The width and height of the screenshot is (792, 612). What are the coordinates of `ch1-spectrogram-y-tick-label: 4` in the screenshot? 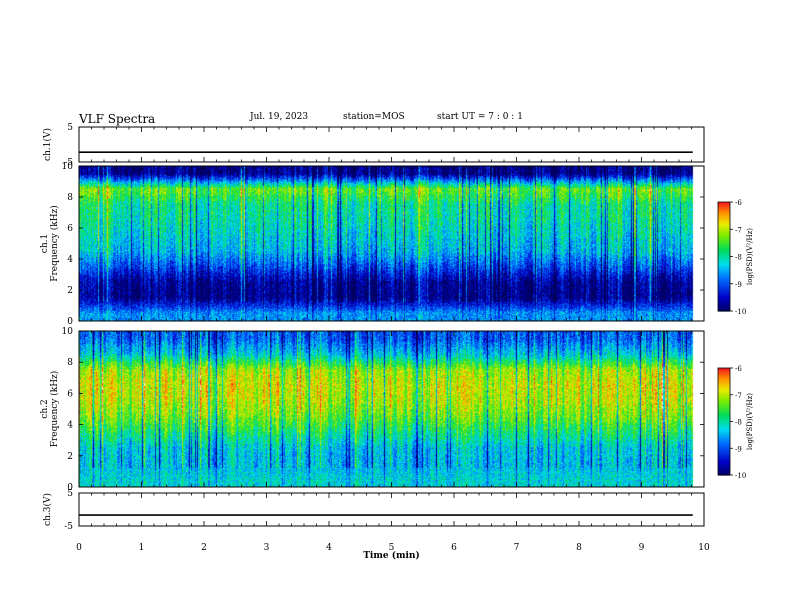 It's located at (70, 260).